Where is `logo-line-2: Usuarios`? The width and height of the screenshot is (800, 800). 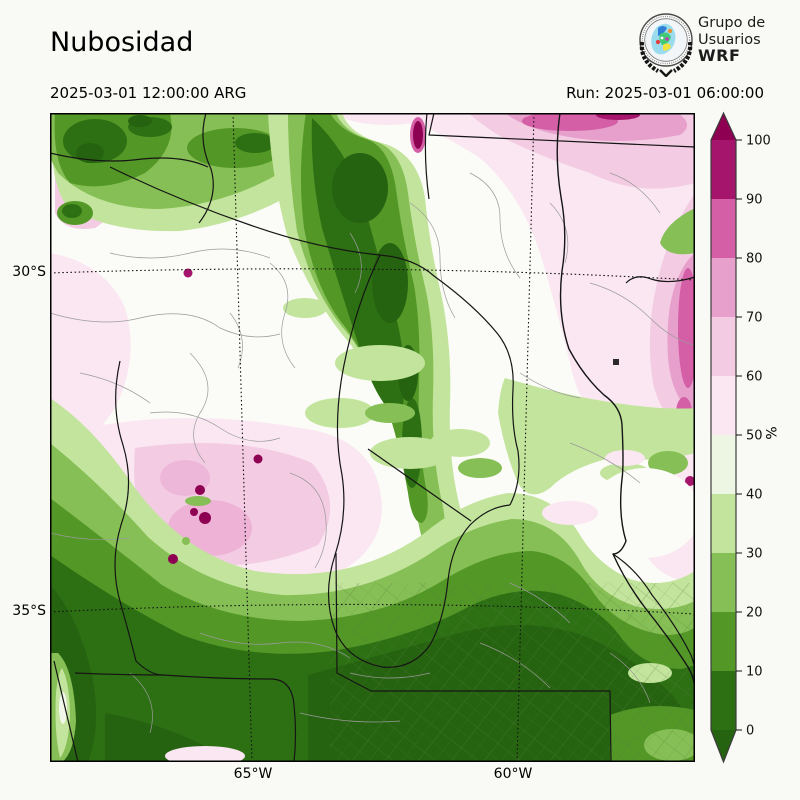 logo-line-2: Usuarios is located at coordinates (729, 39).